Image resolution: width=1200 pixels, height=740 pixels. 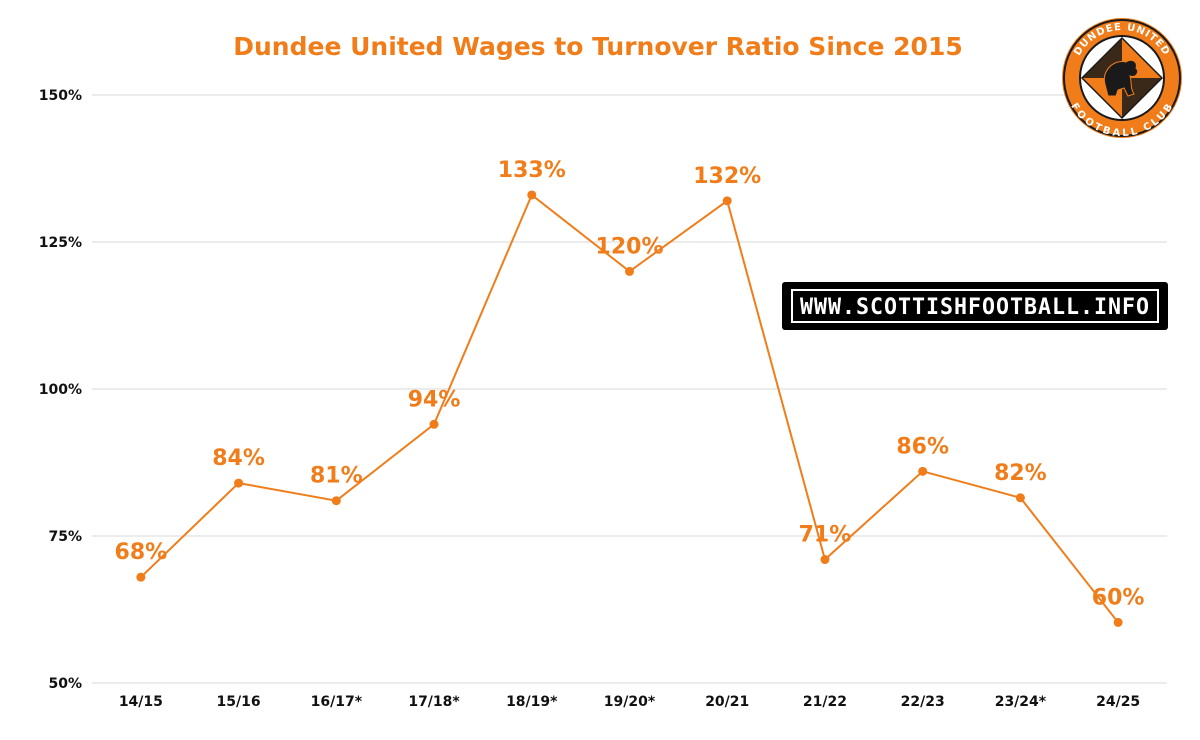 I want to click on watermark-bg, so click(x=975, y=306).